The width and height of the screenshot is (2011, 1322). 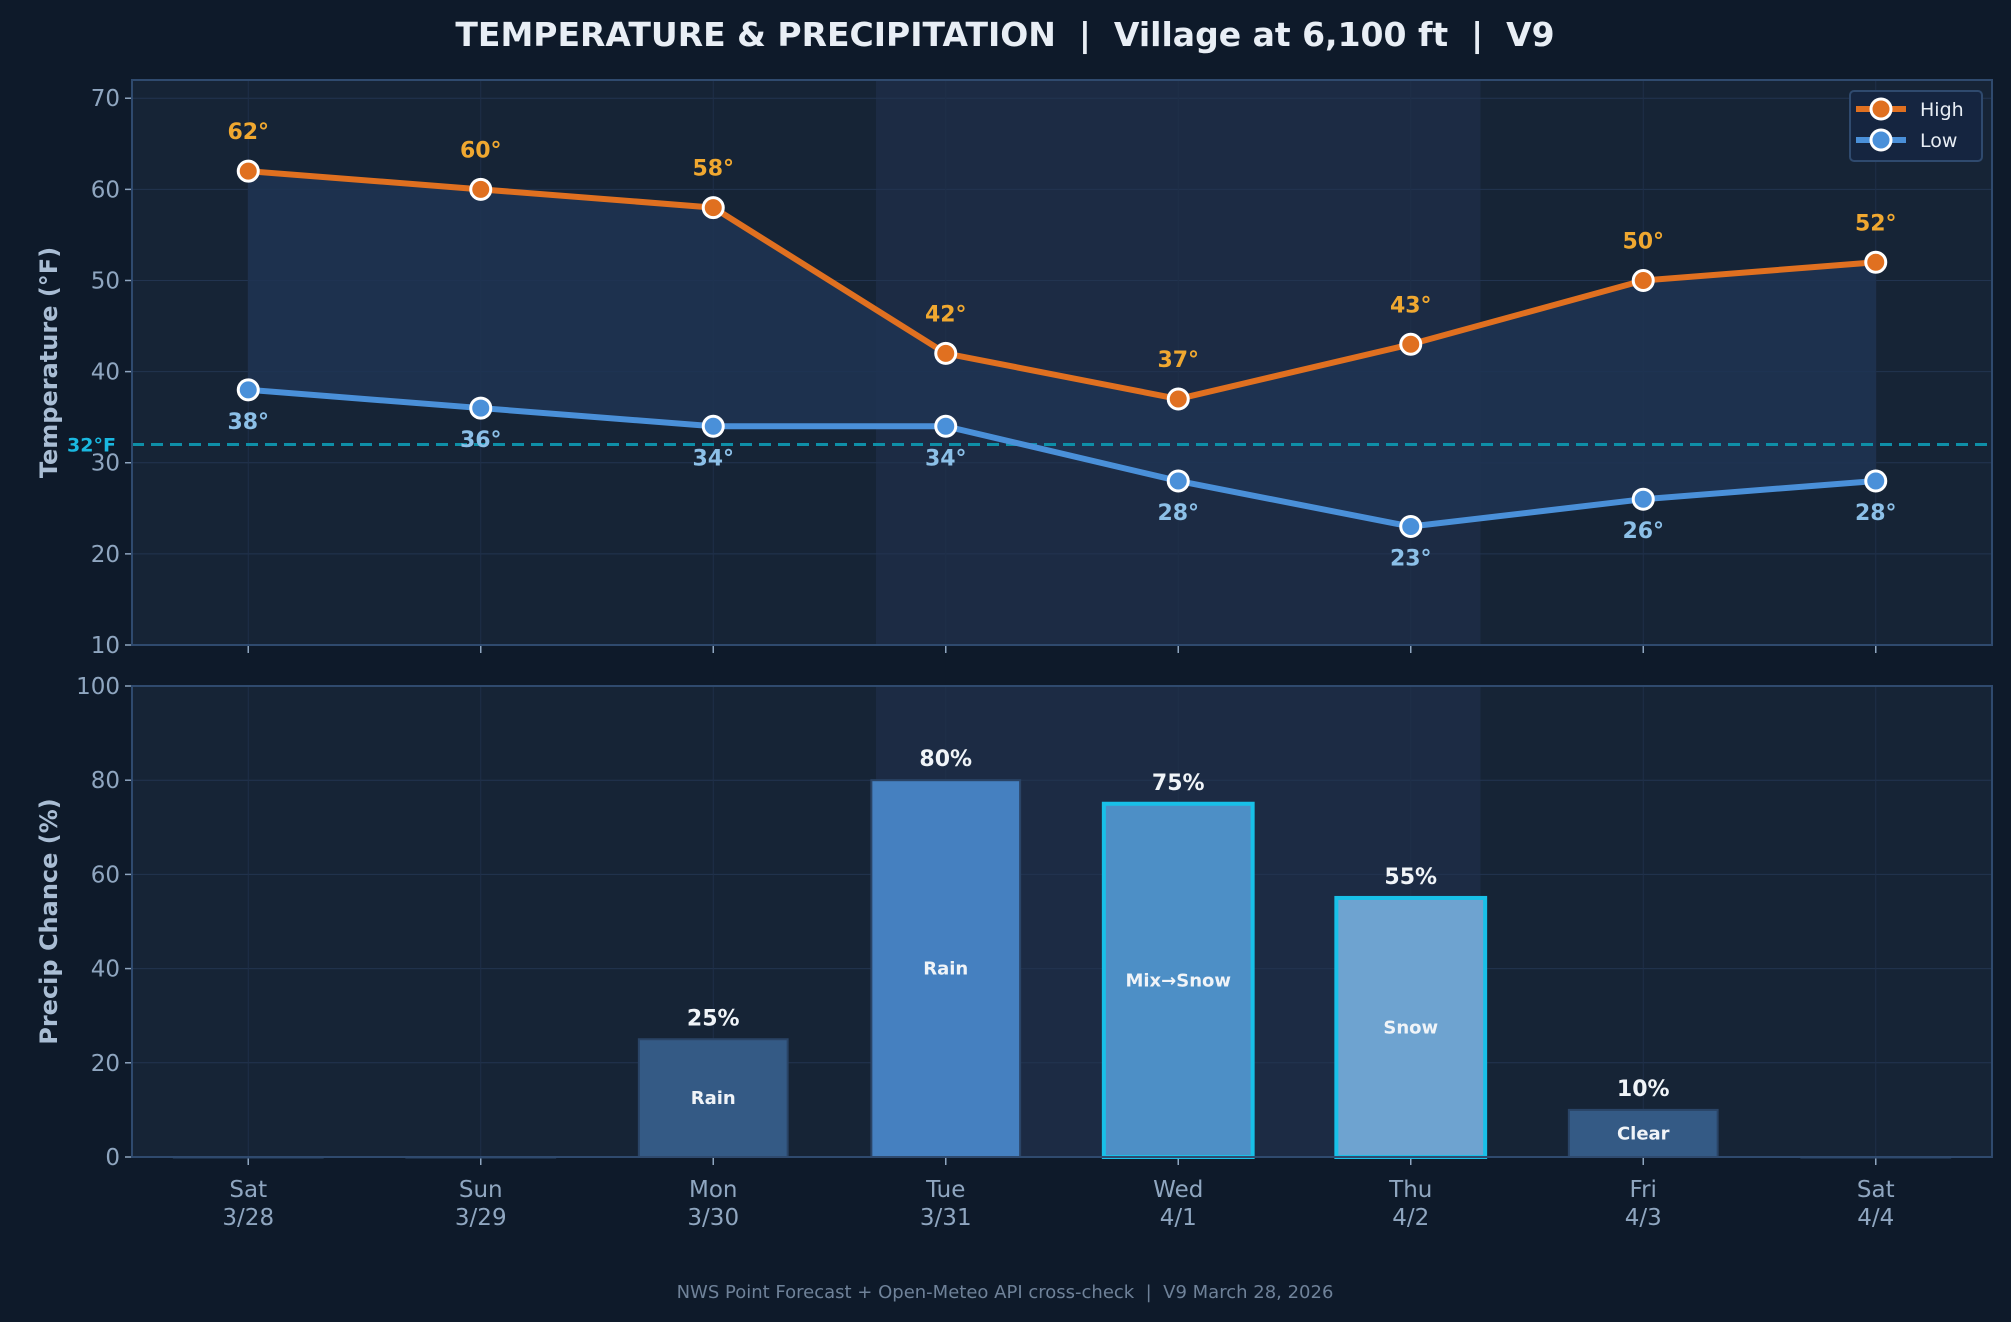 What do you see at coordinates (481, 1190) in the screenshot?
I see `x-tick-label-day: Sun` at bounding box center [481, 1190].